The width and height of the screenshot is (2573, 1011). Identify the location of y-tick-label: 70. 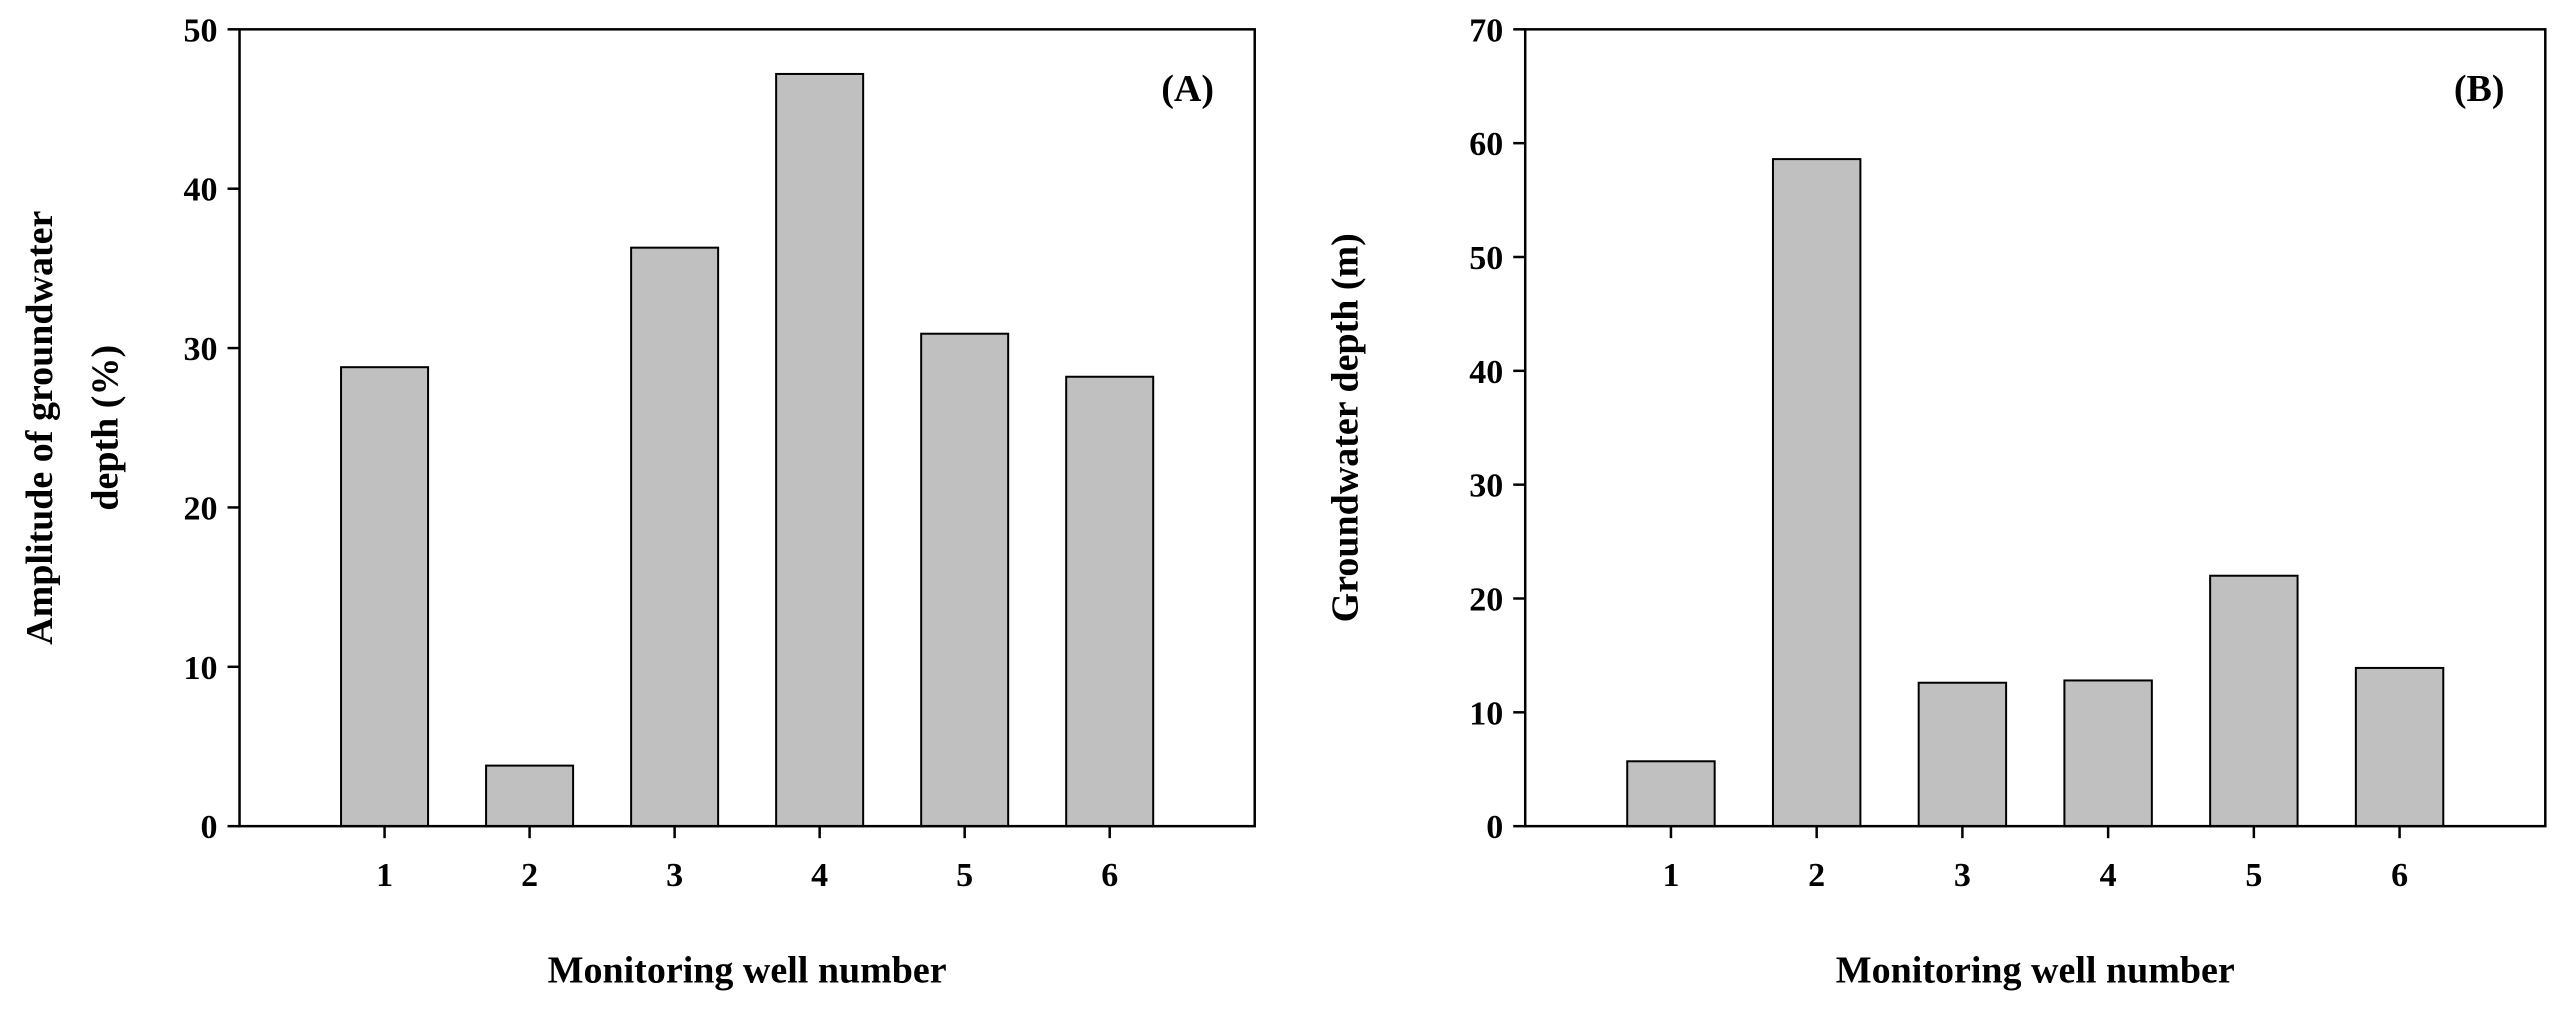
(1486, 30).